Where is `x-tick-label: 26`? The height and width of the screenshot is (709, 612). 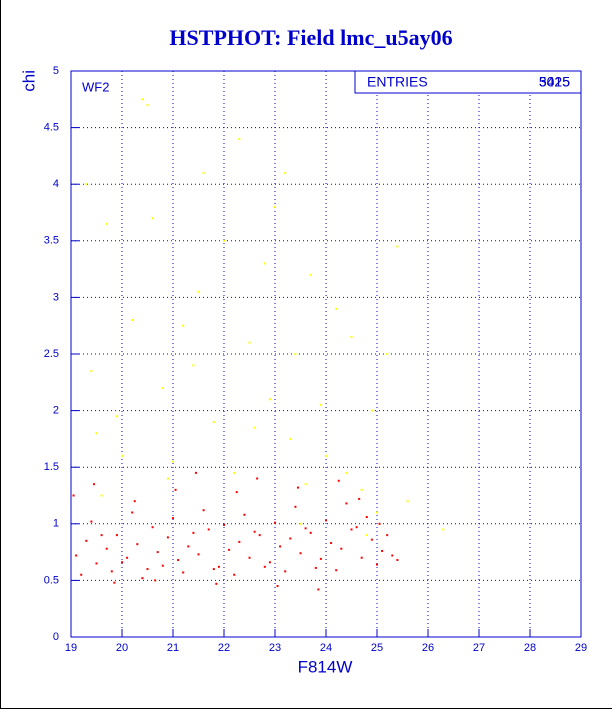 x-tick-label: 26 is located at coordinates (428, 648).